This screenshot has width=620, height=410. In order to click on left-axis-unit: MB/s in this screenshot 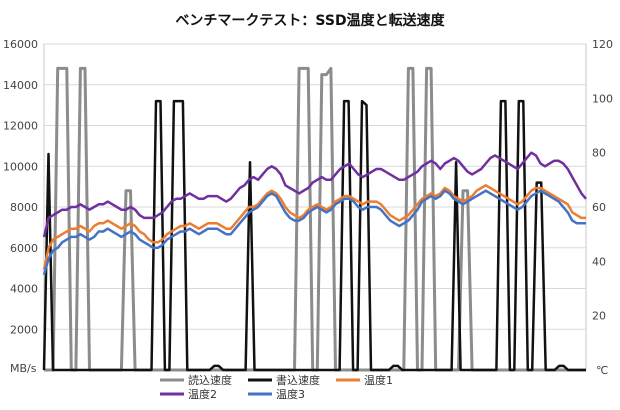, I will do `click(23, 368)`.